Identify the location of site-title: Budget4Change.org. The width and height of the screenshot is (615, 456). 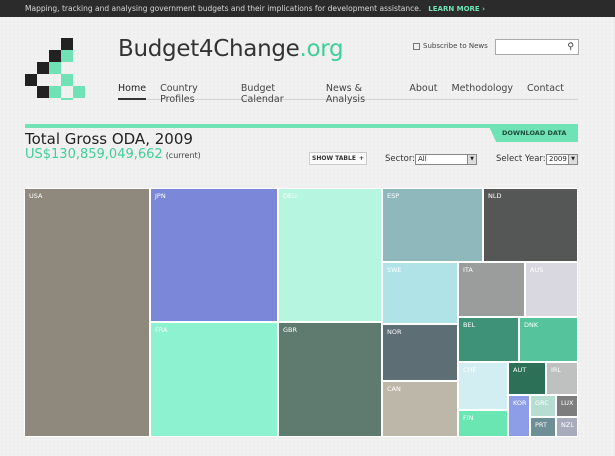
(231, 49).